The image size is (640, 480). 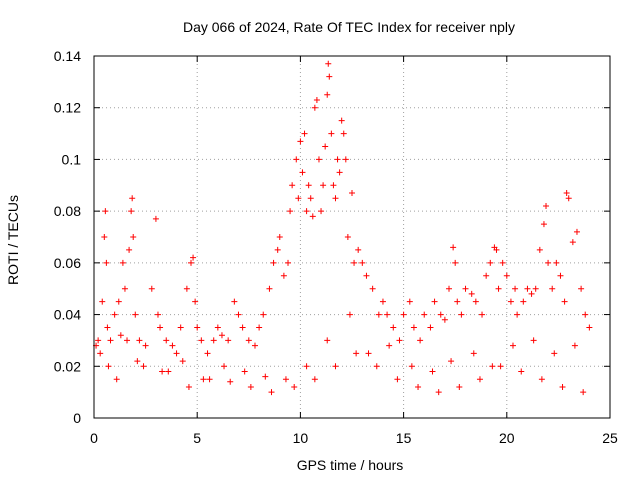 What do you see at coordinates (354, 438) in the screenshot?
I see `x-tick-labels: 0 5 10 15 20 25` at bounding box center [354, 438].